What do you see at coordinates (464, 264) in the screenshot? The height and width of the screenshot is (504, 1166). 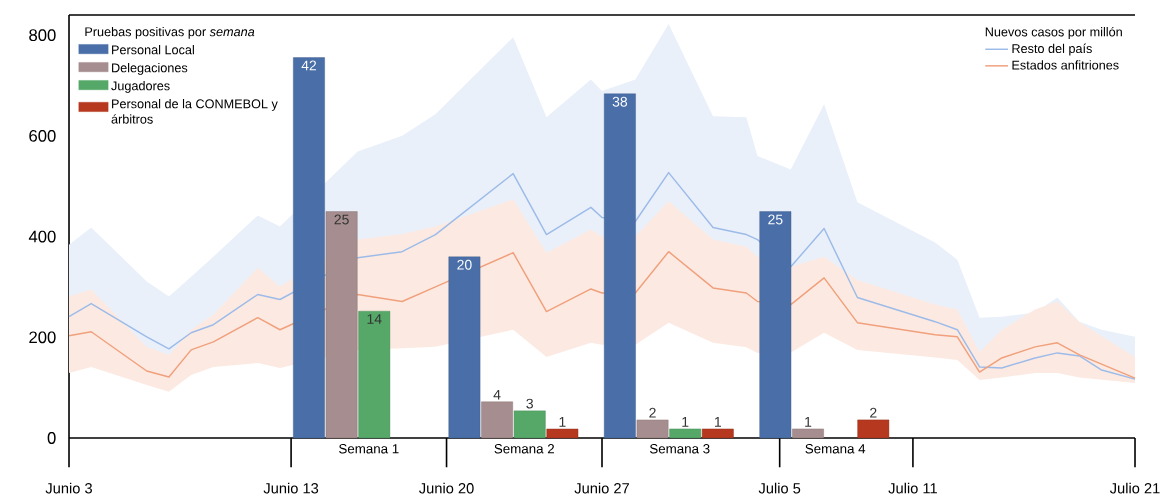 I see `data-label: 20` at bounding box center [464, 264].